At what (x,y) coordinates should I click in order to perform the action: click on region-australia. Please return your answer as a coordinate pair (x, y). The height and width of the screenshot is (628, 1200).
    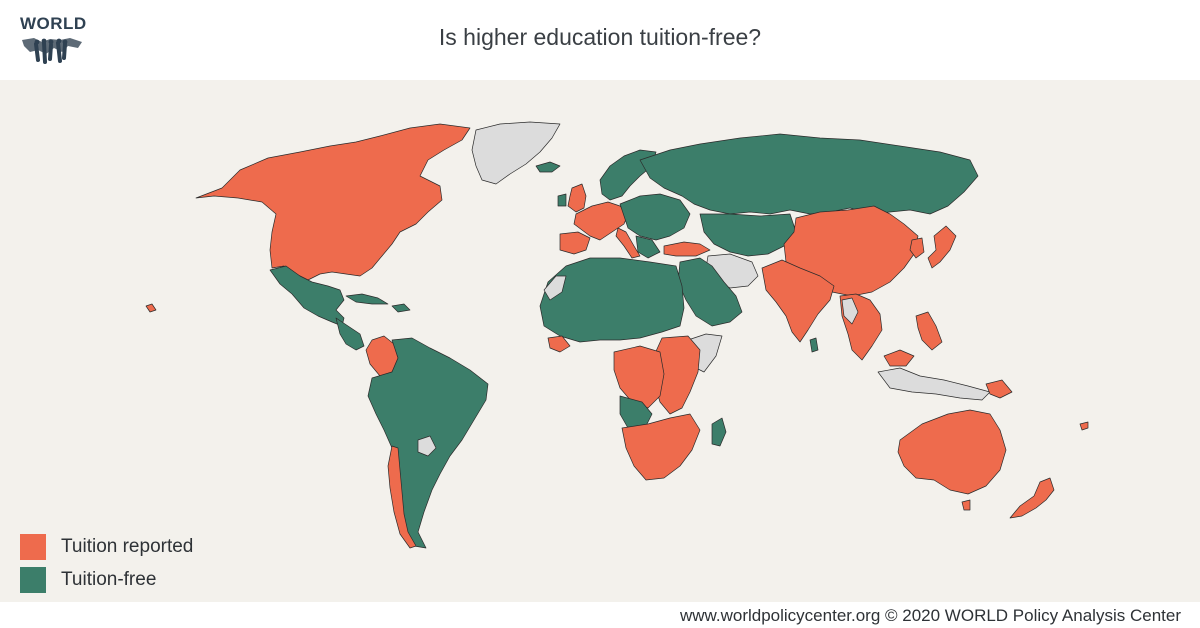
    Looking at the image, I should click on (952, 452).